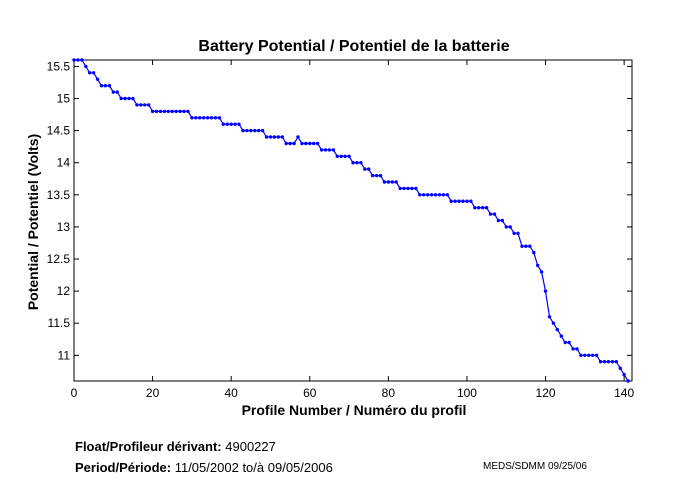 Image resolution: width=680 pixels, height=500 pixels. What do you see at coordinates (64, 163) in the screenshot?
I see `y-tick-label: 14` at bounding box center [64, 163].